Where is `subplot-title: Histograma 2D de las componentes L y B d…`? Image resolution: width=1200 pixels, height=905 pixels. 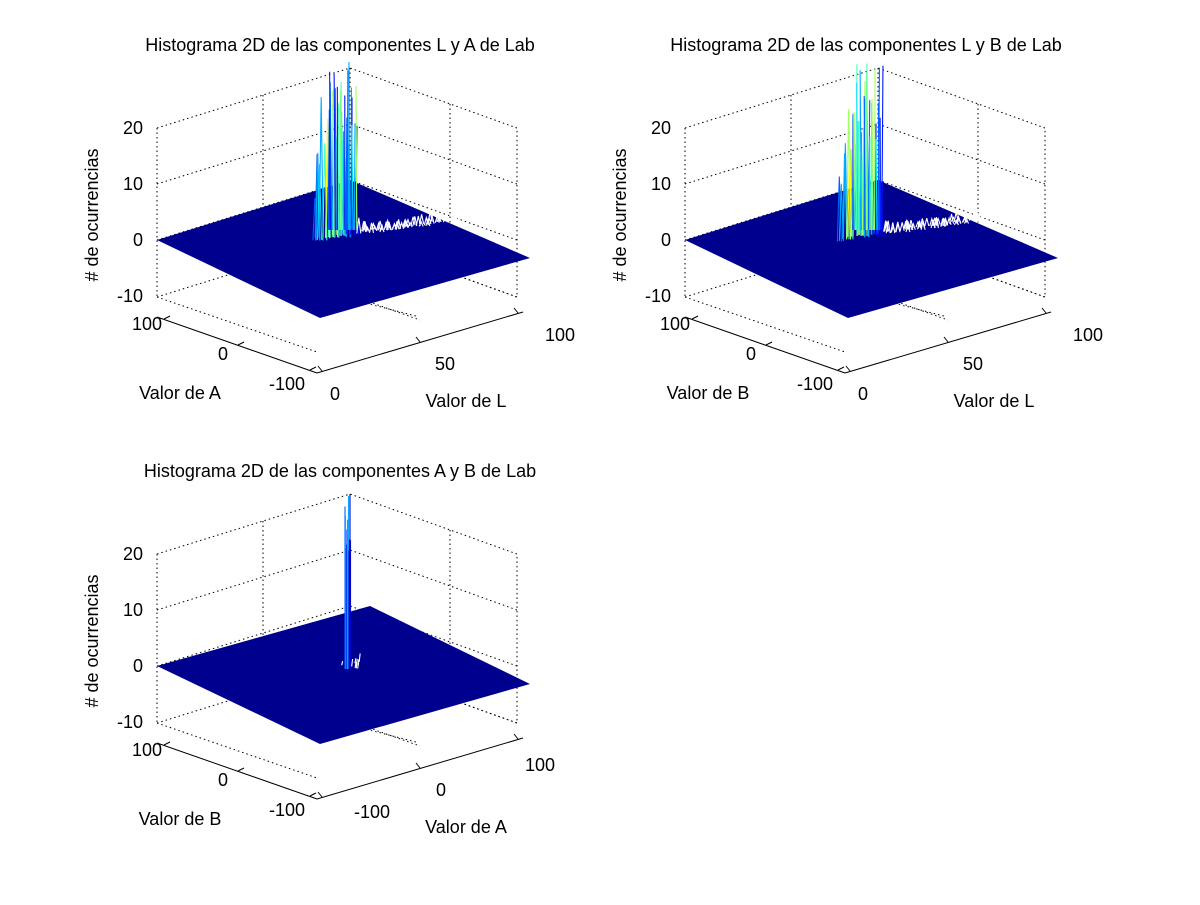
subplot-title: Histograma 2D de las componentes L y B d… is located at coordinates (866, 45).